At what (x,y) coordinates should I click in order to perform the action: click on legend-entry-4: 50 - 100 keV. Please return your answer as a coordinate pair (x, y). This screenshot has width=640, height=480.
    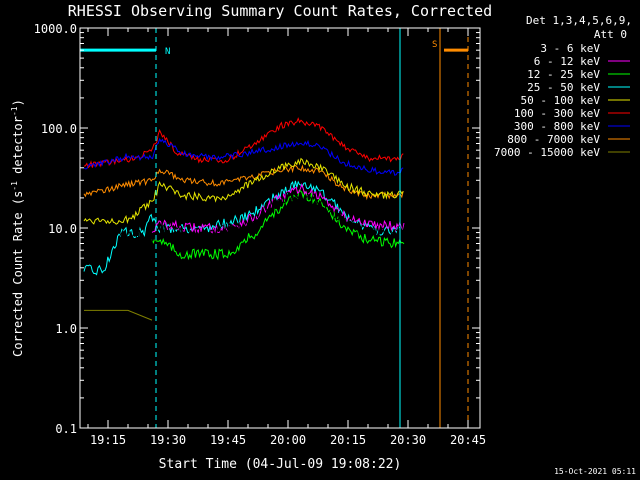
    Looking at the image, I should click on (561, 100).